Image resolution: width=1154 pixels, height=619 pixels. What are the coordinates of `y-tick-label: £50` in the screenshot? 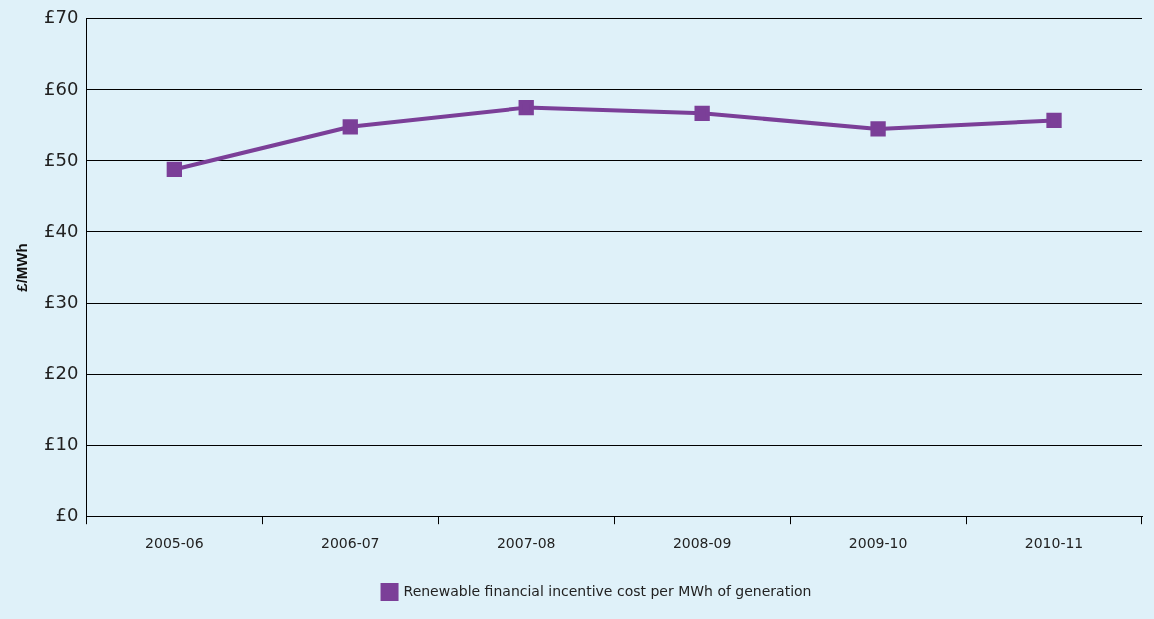 It's located at (61, 159).